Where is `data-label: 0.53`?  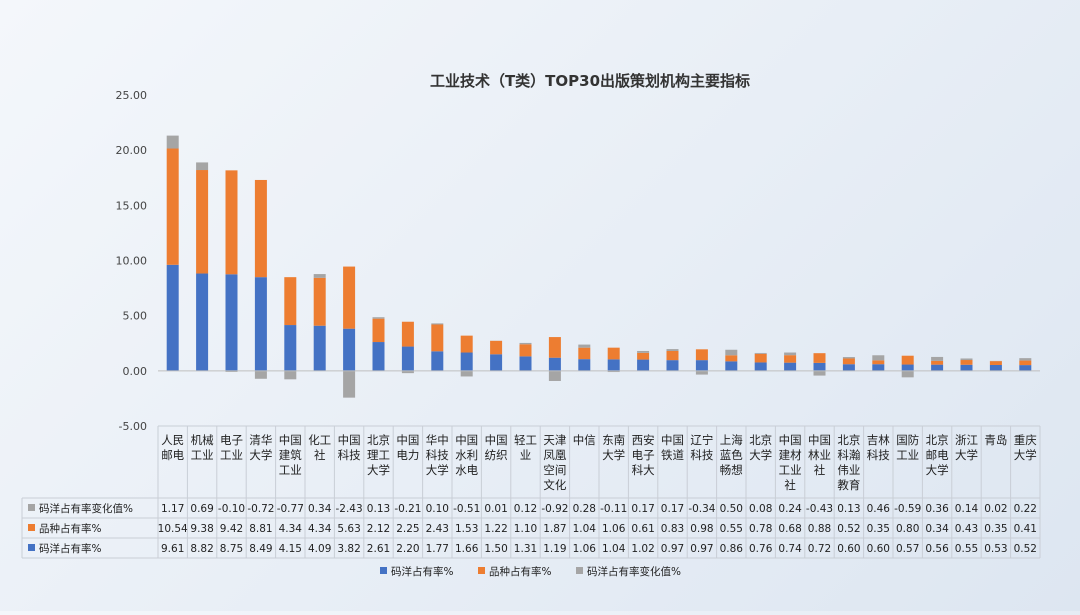
data-label: 0.53 is located at coordinates (995, 549).